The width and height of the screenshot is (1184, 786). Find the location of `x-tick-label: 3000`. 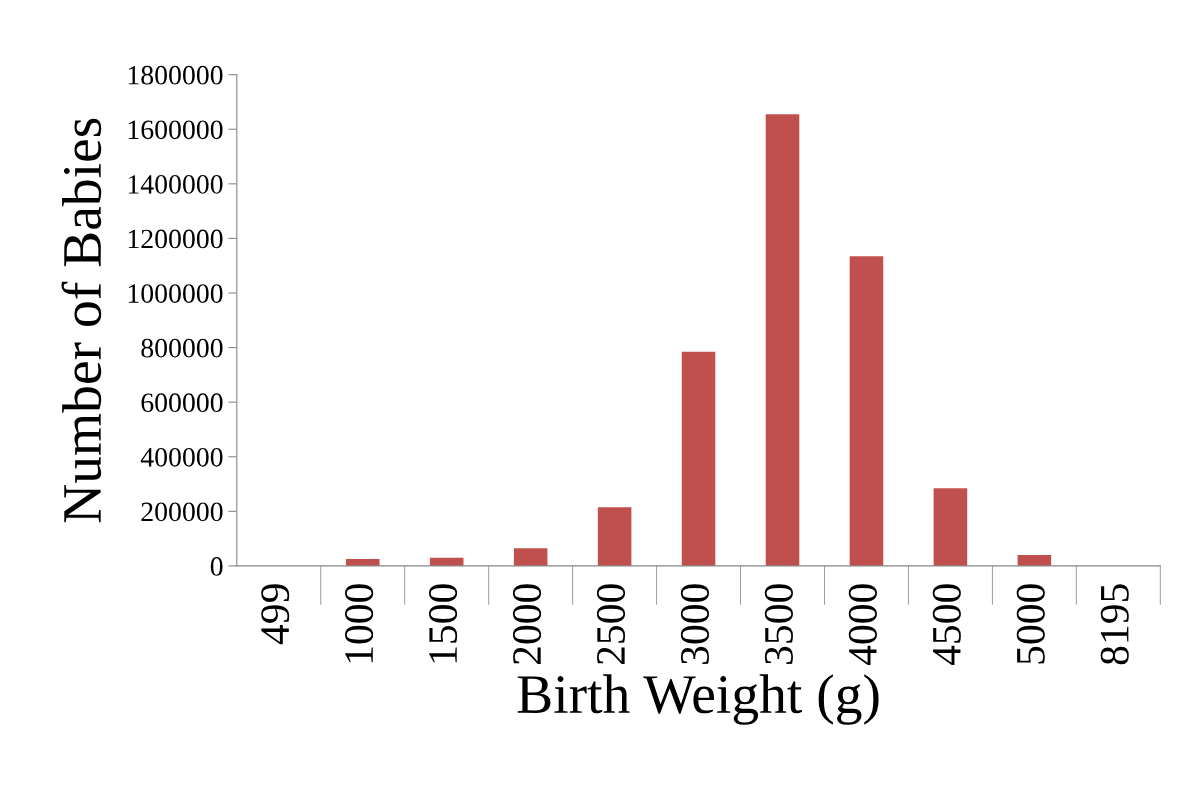

x-tick-label: 3000 is located at coordinates (694, 624).